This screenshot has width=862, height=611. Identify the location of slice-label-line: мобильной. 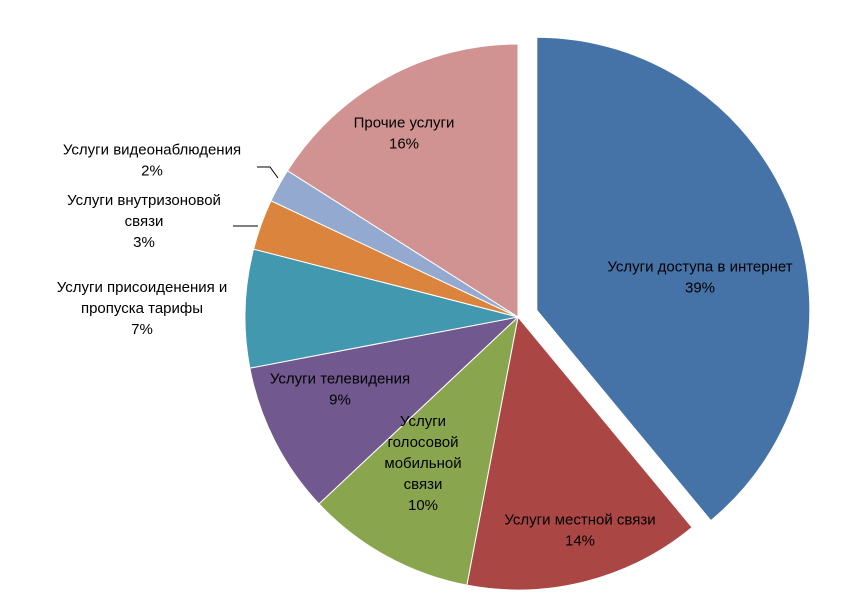
(422, 463).